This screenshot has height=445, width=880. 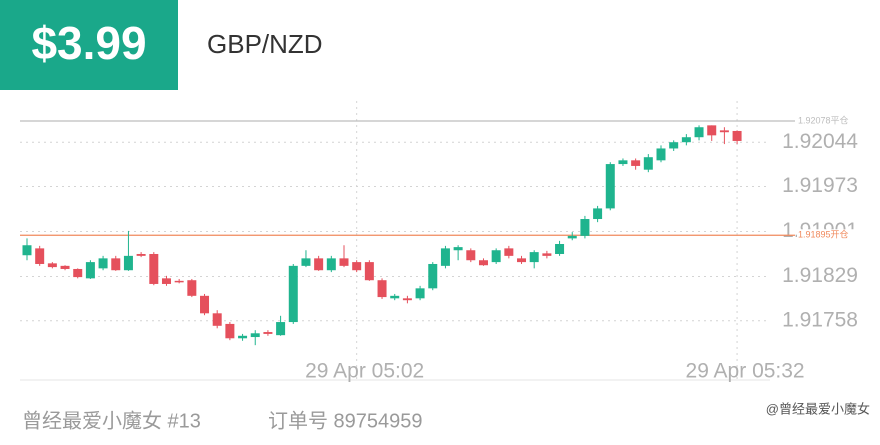 What do you see at coordinates (820, 275) in the screenshot?
I see `y-tick-label: 1.91829` at bounding box center [820, 275].